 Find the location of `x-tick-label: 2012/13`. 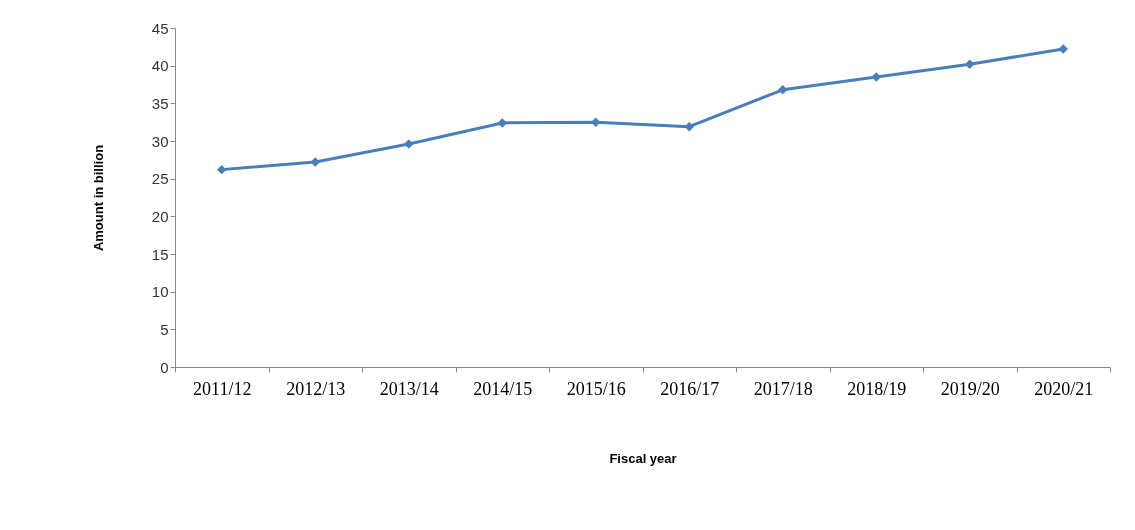

x-tick-label: 2012/13 is located at coordinates (316, 388).